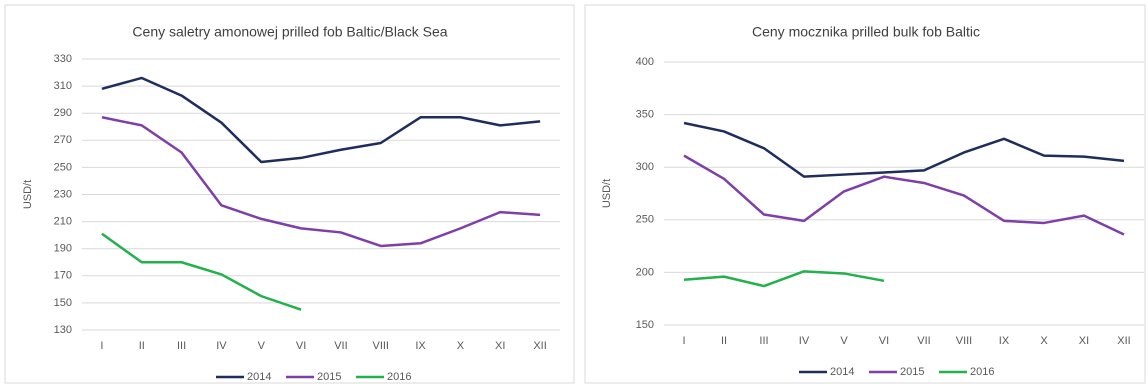 Image resolution: width=1148 pixels, height=392 pixels. Describe the element at coordinates (63, 276) in the screenshot. I see `y-tick-label: 170` at that location.